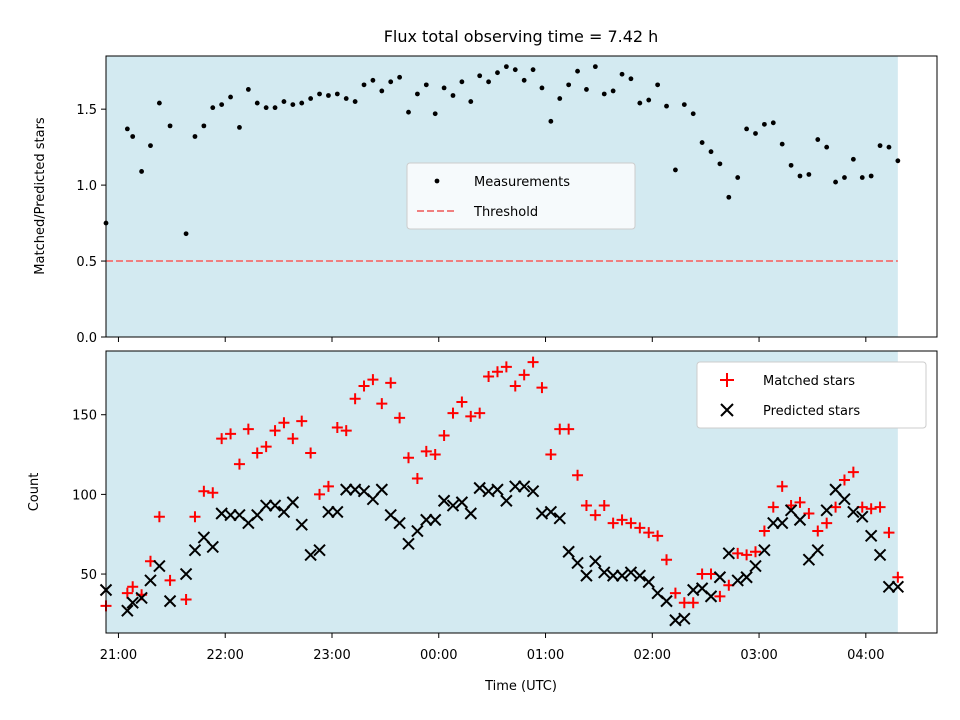 The height and width of the screenshot is (720, 960). I want to click on y-tick-label: 1.0, so click(86, 186).